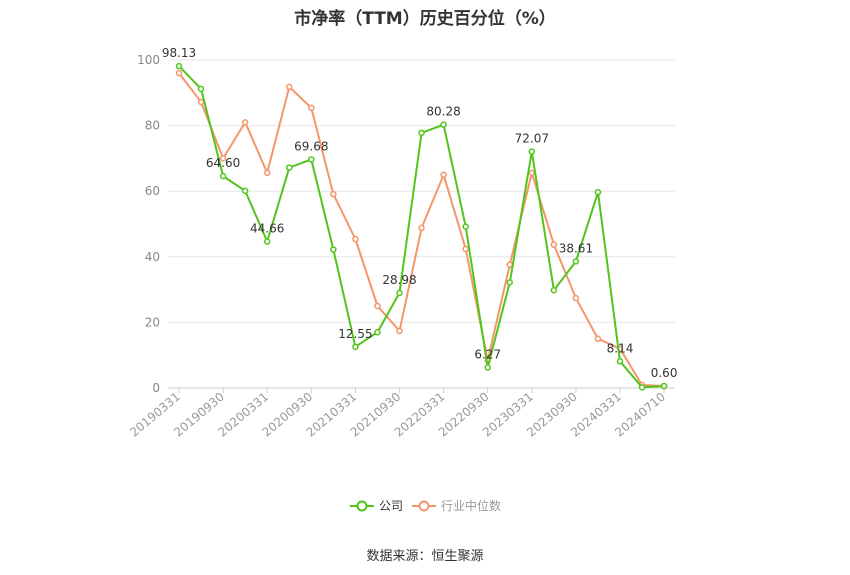 The height and width of the screenshot is (575, 850). I want to click on legend-label: 行业中位数, so click(471, 505).